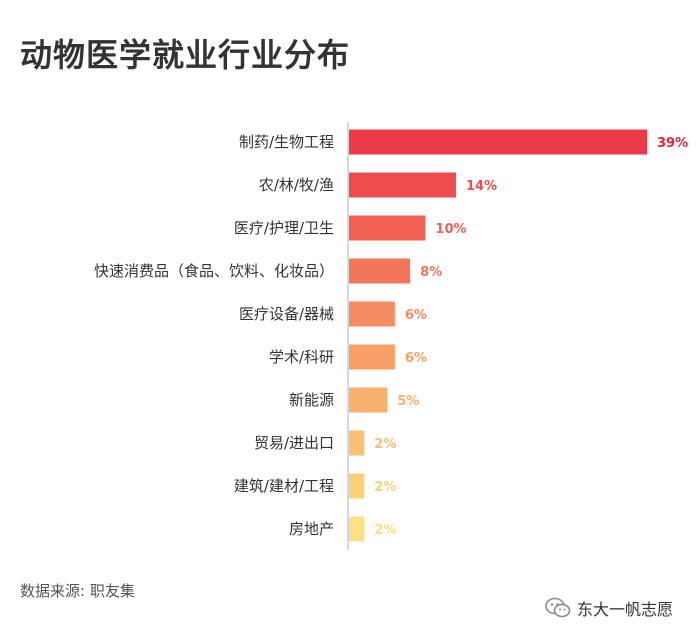 Image resolution: width=700 pixels, height=637 pixels. I want to click on category-label: 建筑/建材/工程, so click(284, 486).